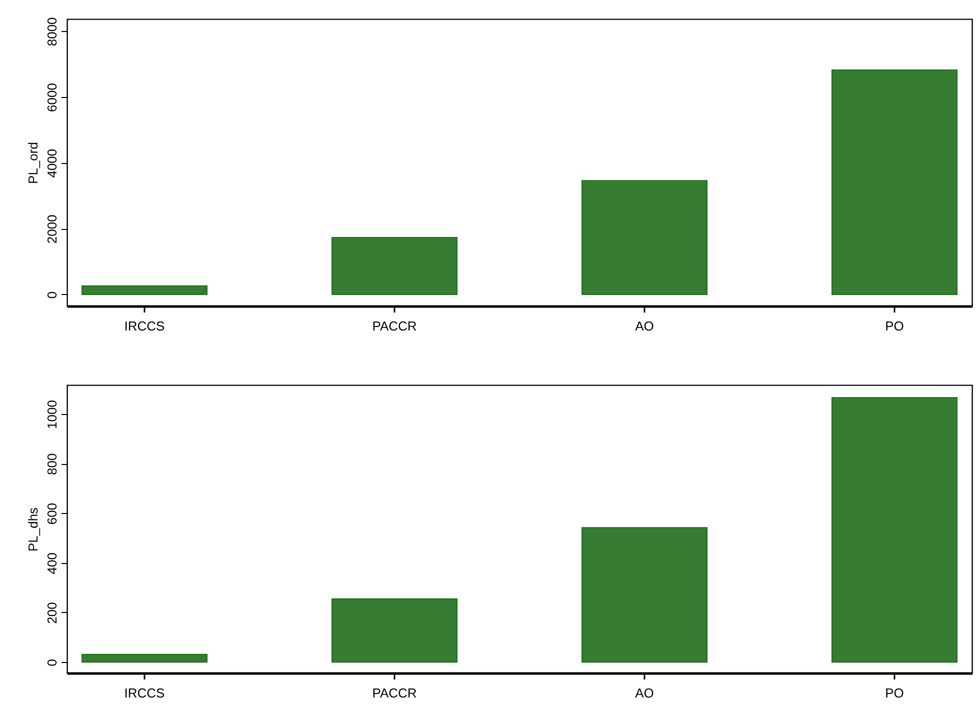 This screenshot has height=706, width=978. I want to click on y-tick-label: 800, so click(52, 464).